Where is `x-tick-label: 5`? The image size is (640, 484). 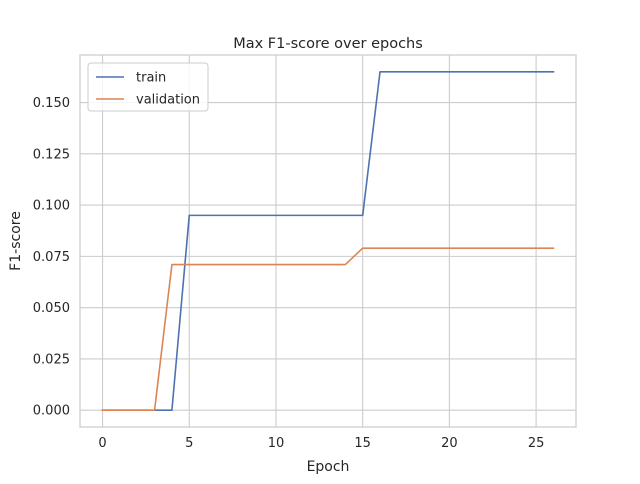
x-tick-label: 5 is located at coordinates (189, 443).